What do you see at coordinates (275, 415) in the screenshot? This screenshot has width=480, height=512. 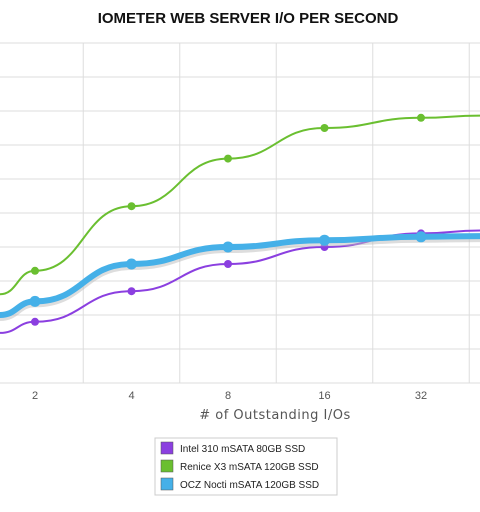 I see `x-axis-label: # of Outstanding I/Os` at bounding box center [275, 415].